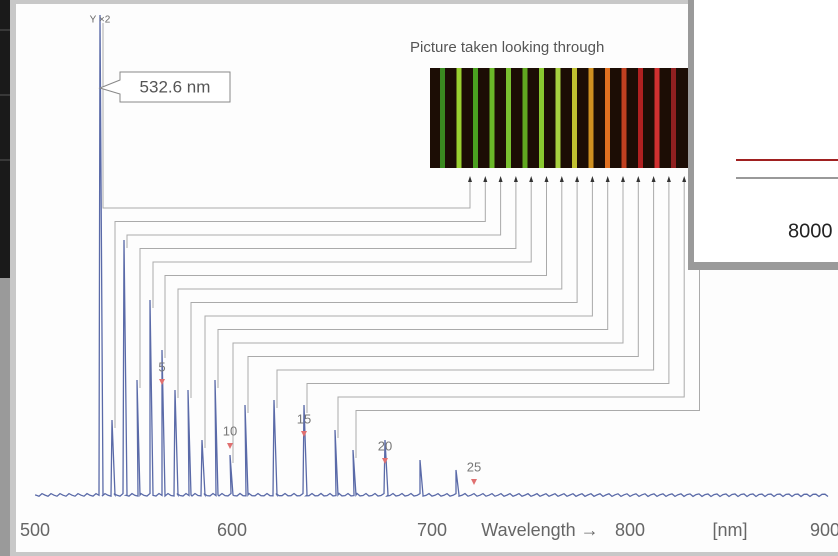 The height and width of the screenshot is (556, 838). I want to click on x-tick-label: 600, so click(232, 530).